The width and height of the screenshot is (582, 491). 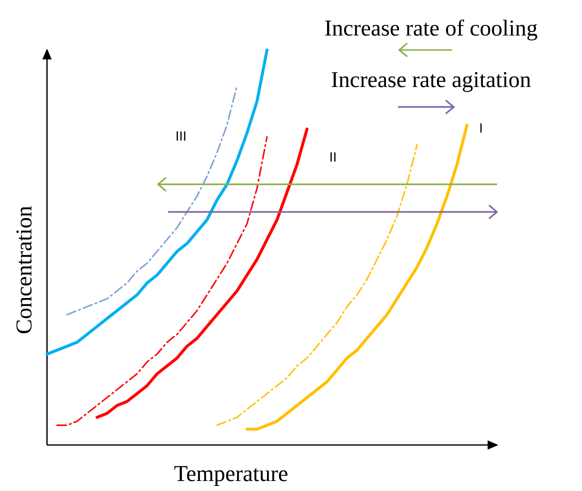 I want to click on y-axis-title: Concentration, so click(x=24, y=270).